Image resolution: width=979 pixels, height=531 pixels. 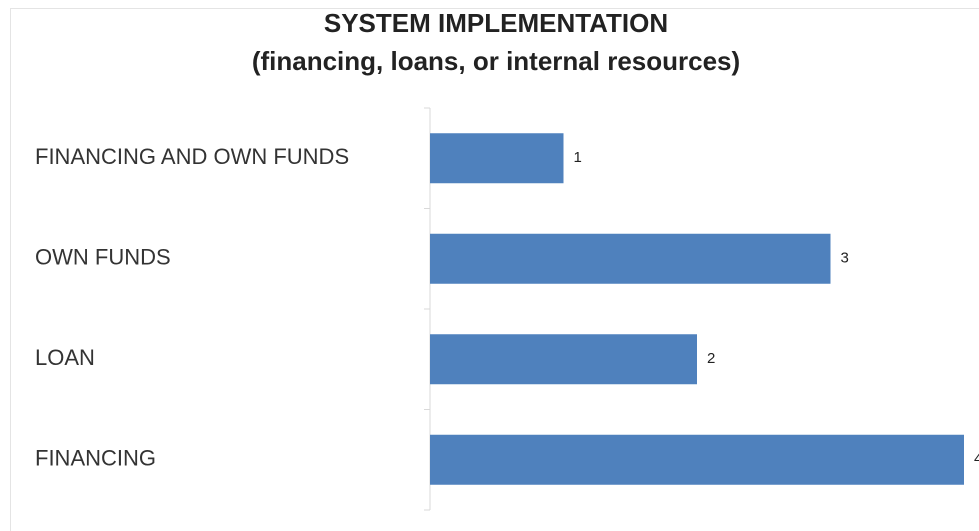 What do you see at coordinates (976, 459) in the screenshot?
I see `value-label: 4` at bounding box center [976, 459].